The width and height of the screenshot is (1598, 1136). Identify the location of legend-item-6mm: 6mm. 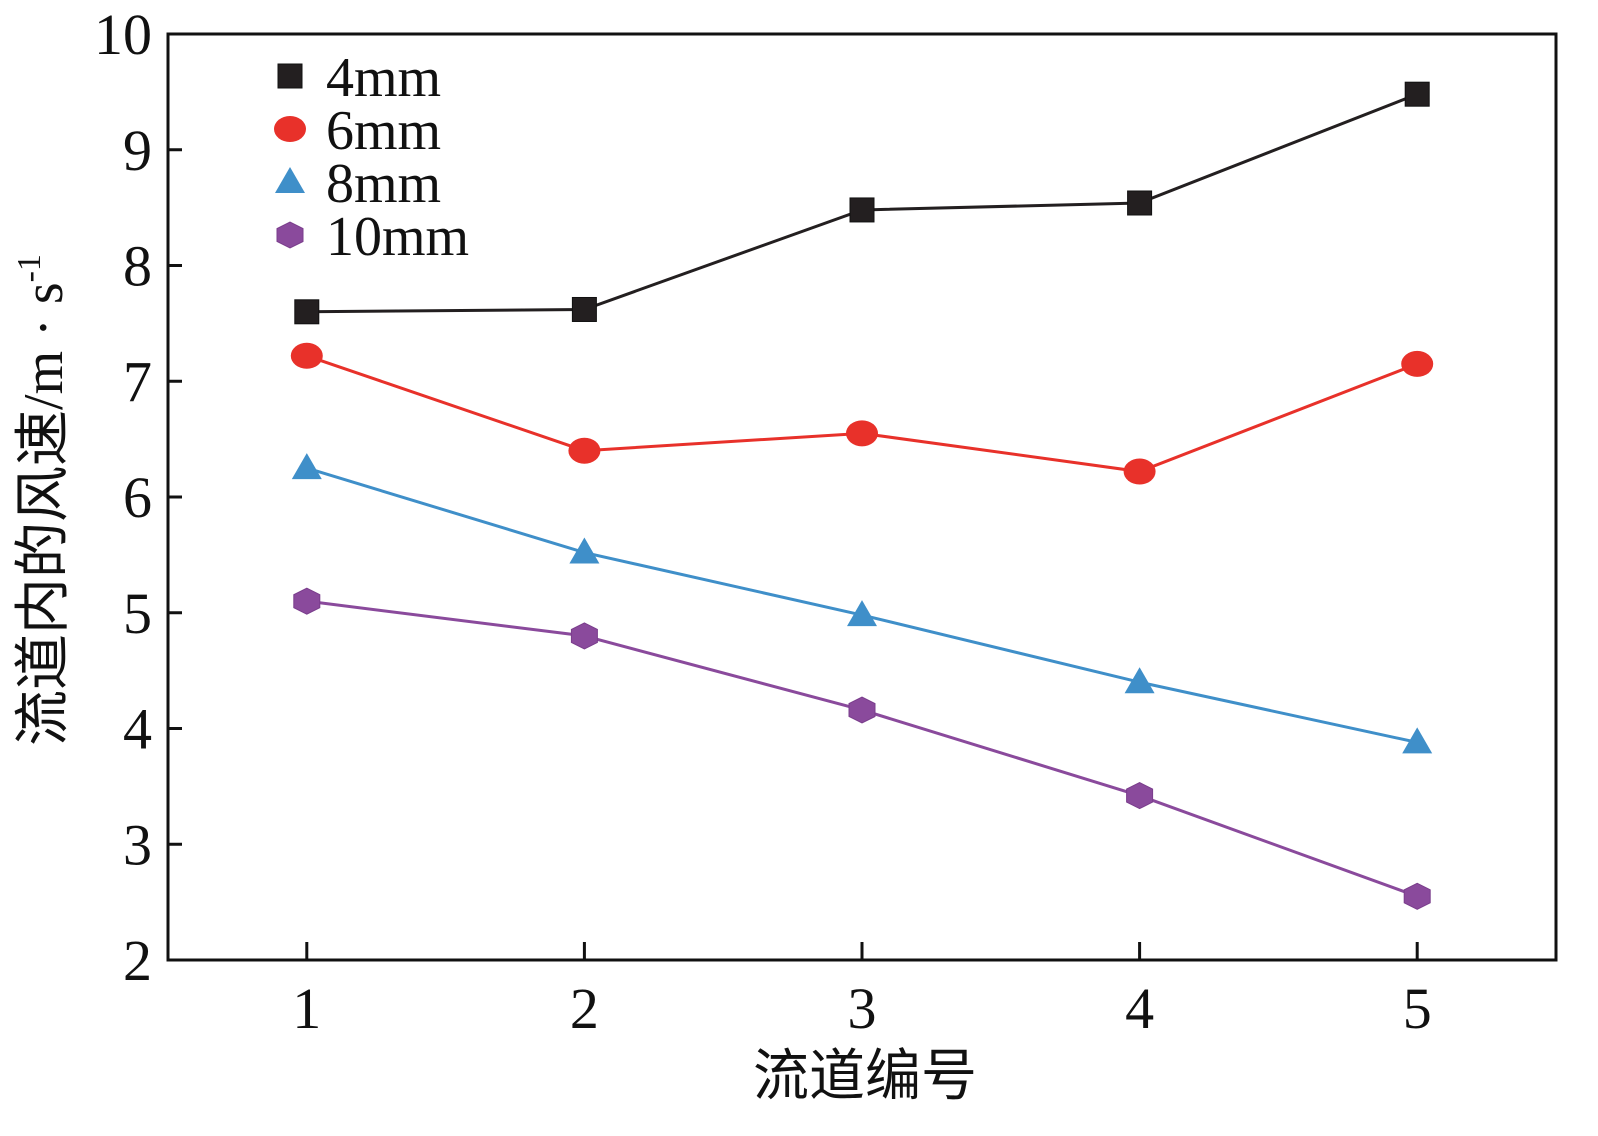
(357, 131).